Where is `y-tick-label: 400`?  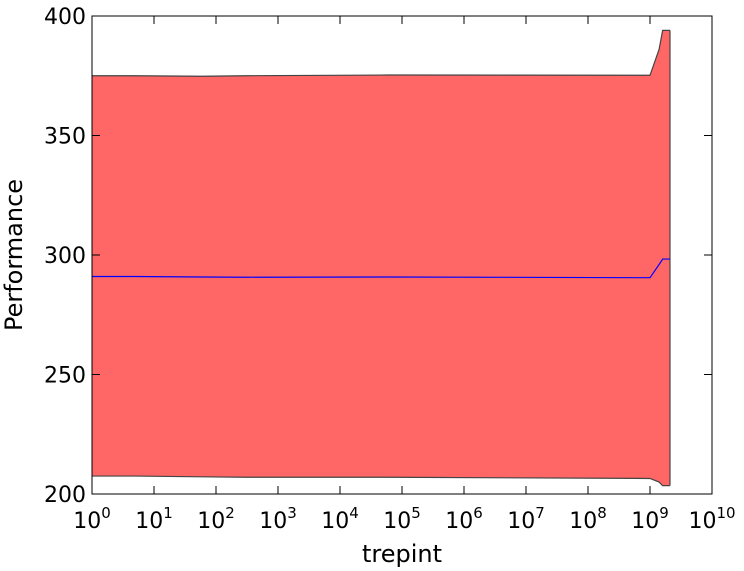
y-tick-label: 400 is located at coordinates (65, 17).